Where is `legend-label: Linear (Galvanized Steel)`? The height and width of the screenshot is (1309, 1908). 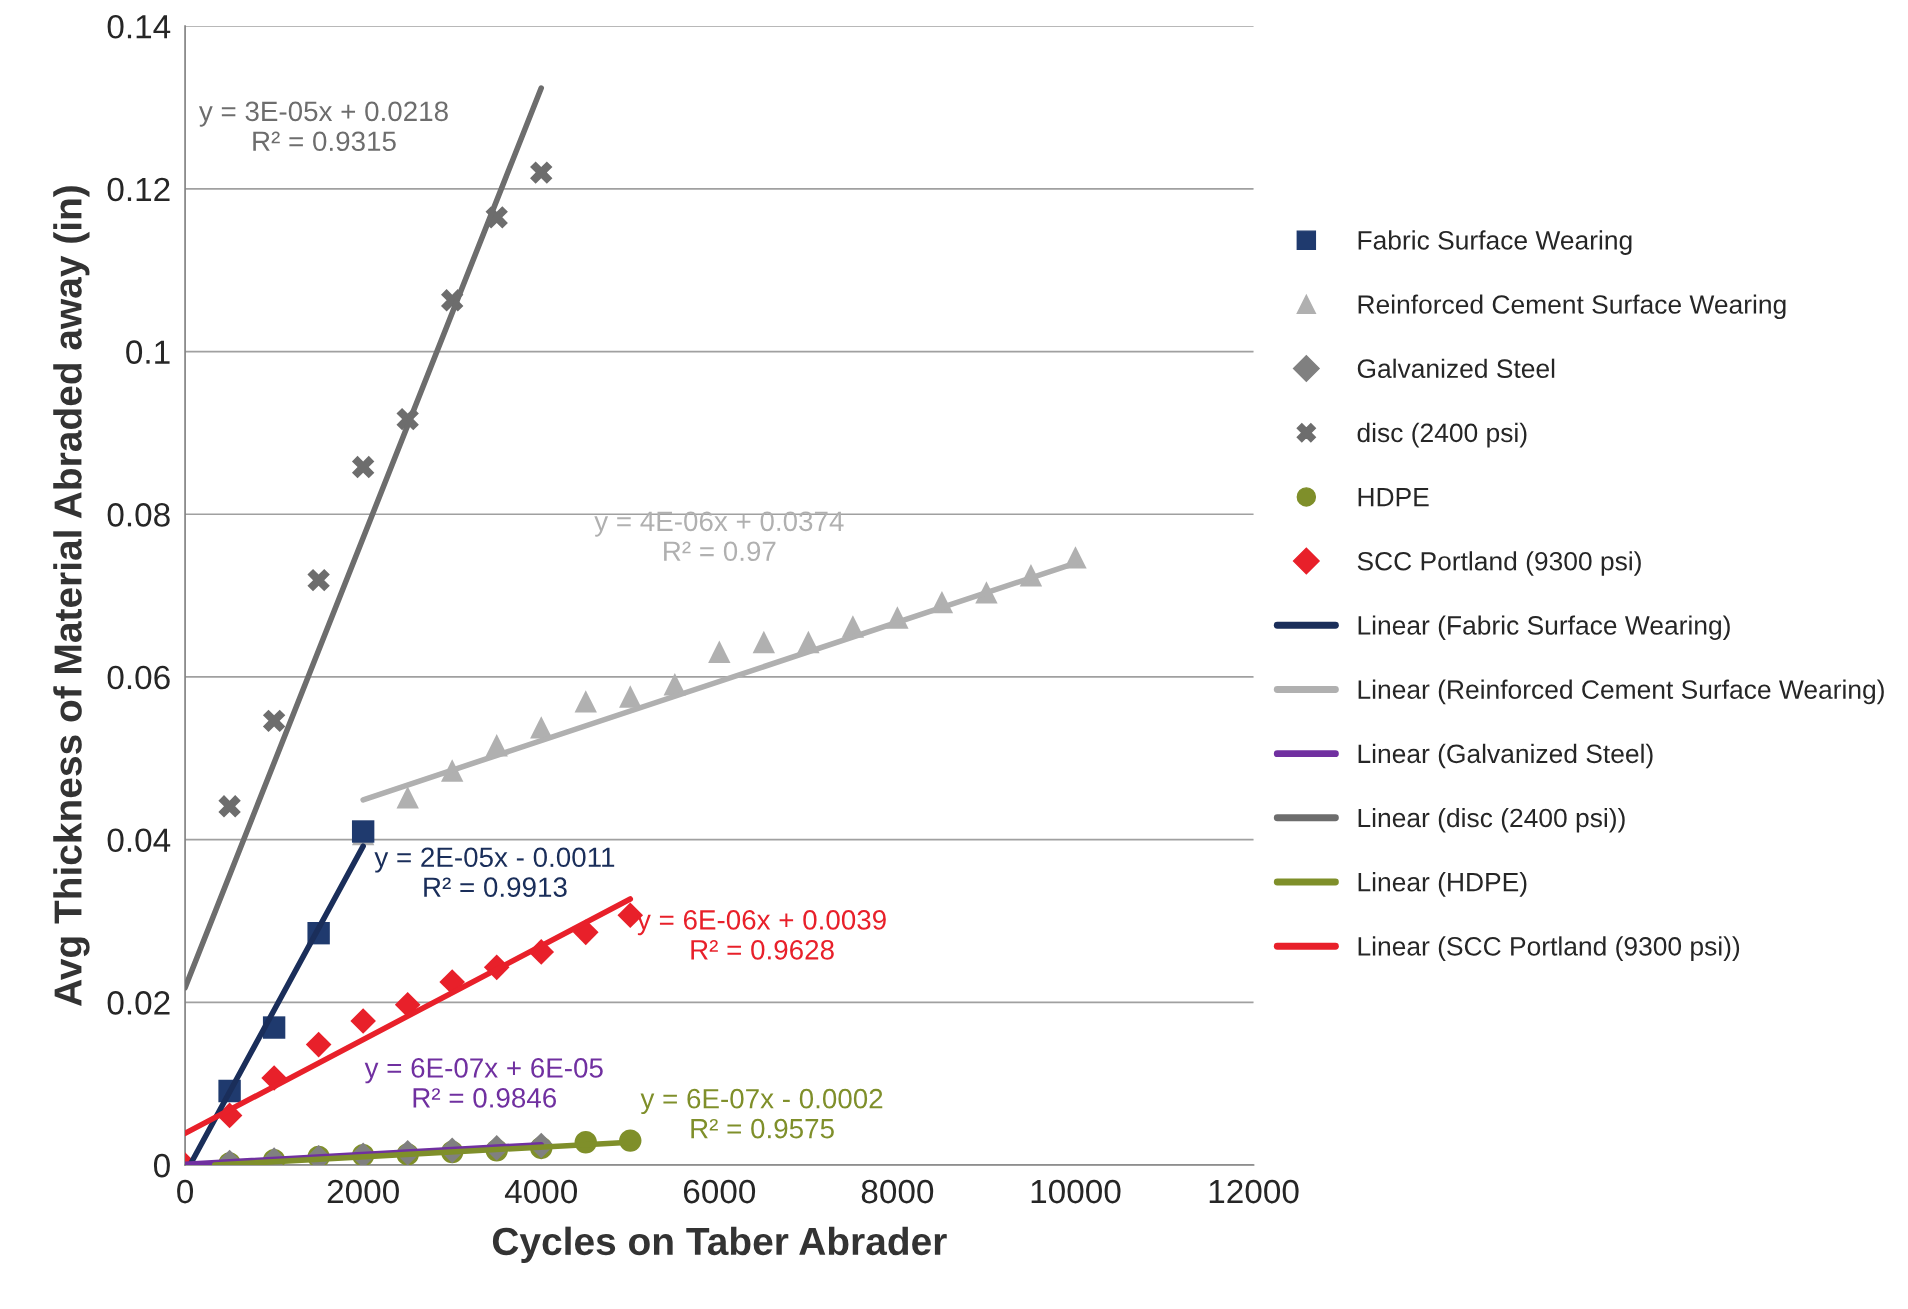
legend-label: Linear (Galvanized Steel) is located at coordinates (1505, 756).